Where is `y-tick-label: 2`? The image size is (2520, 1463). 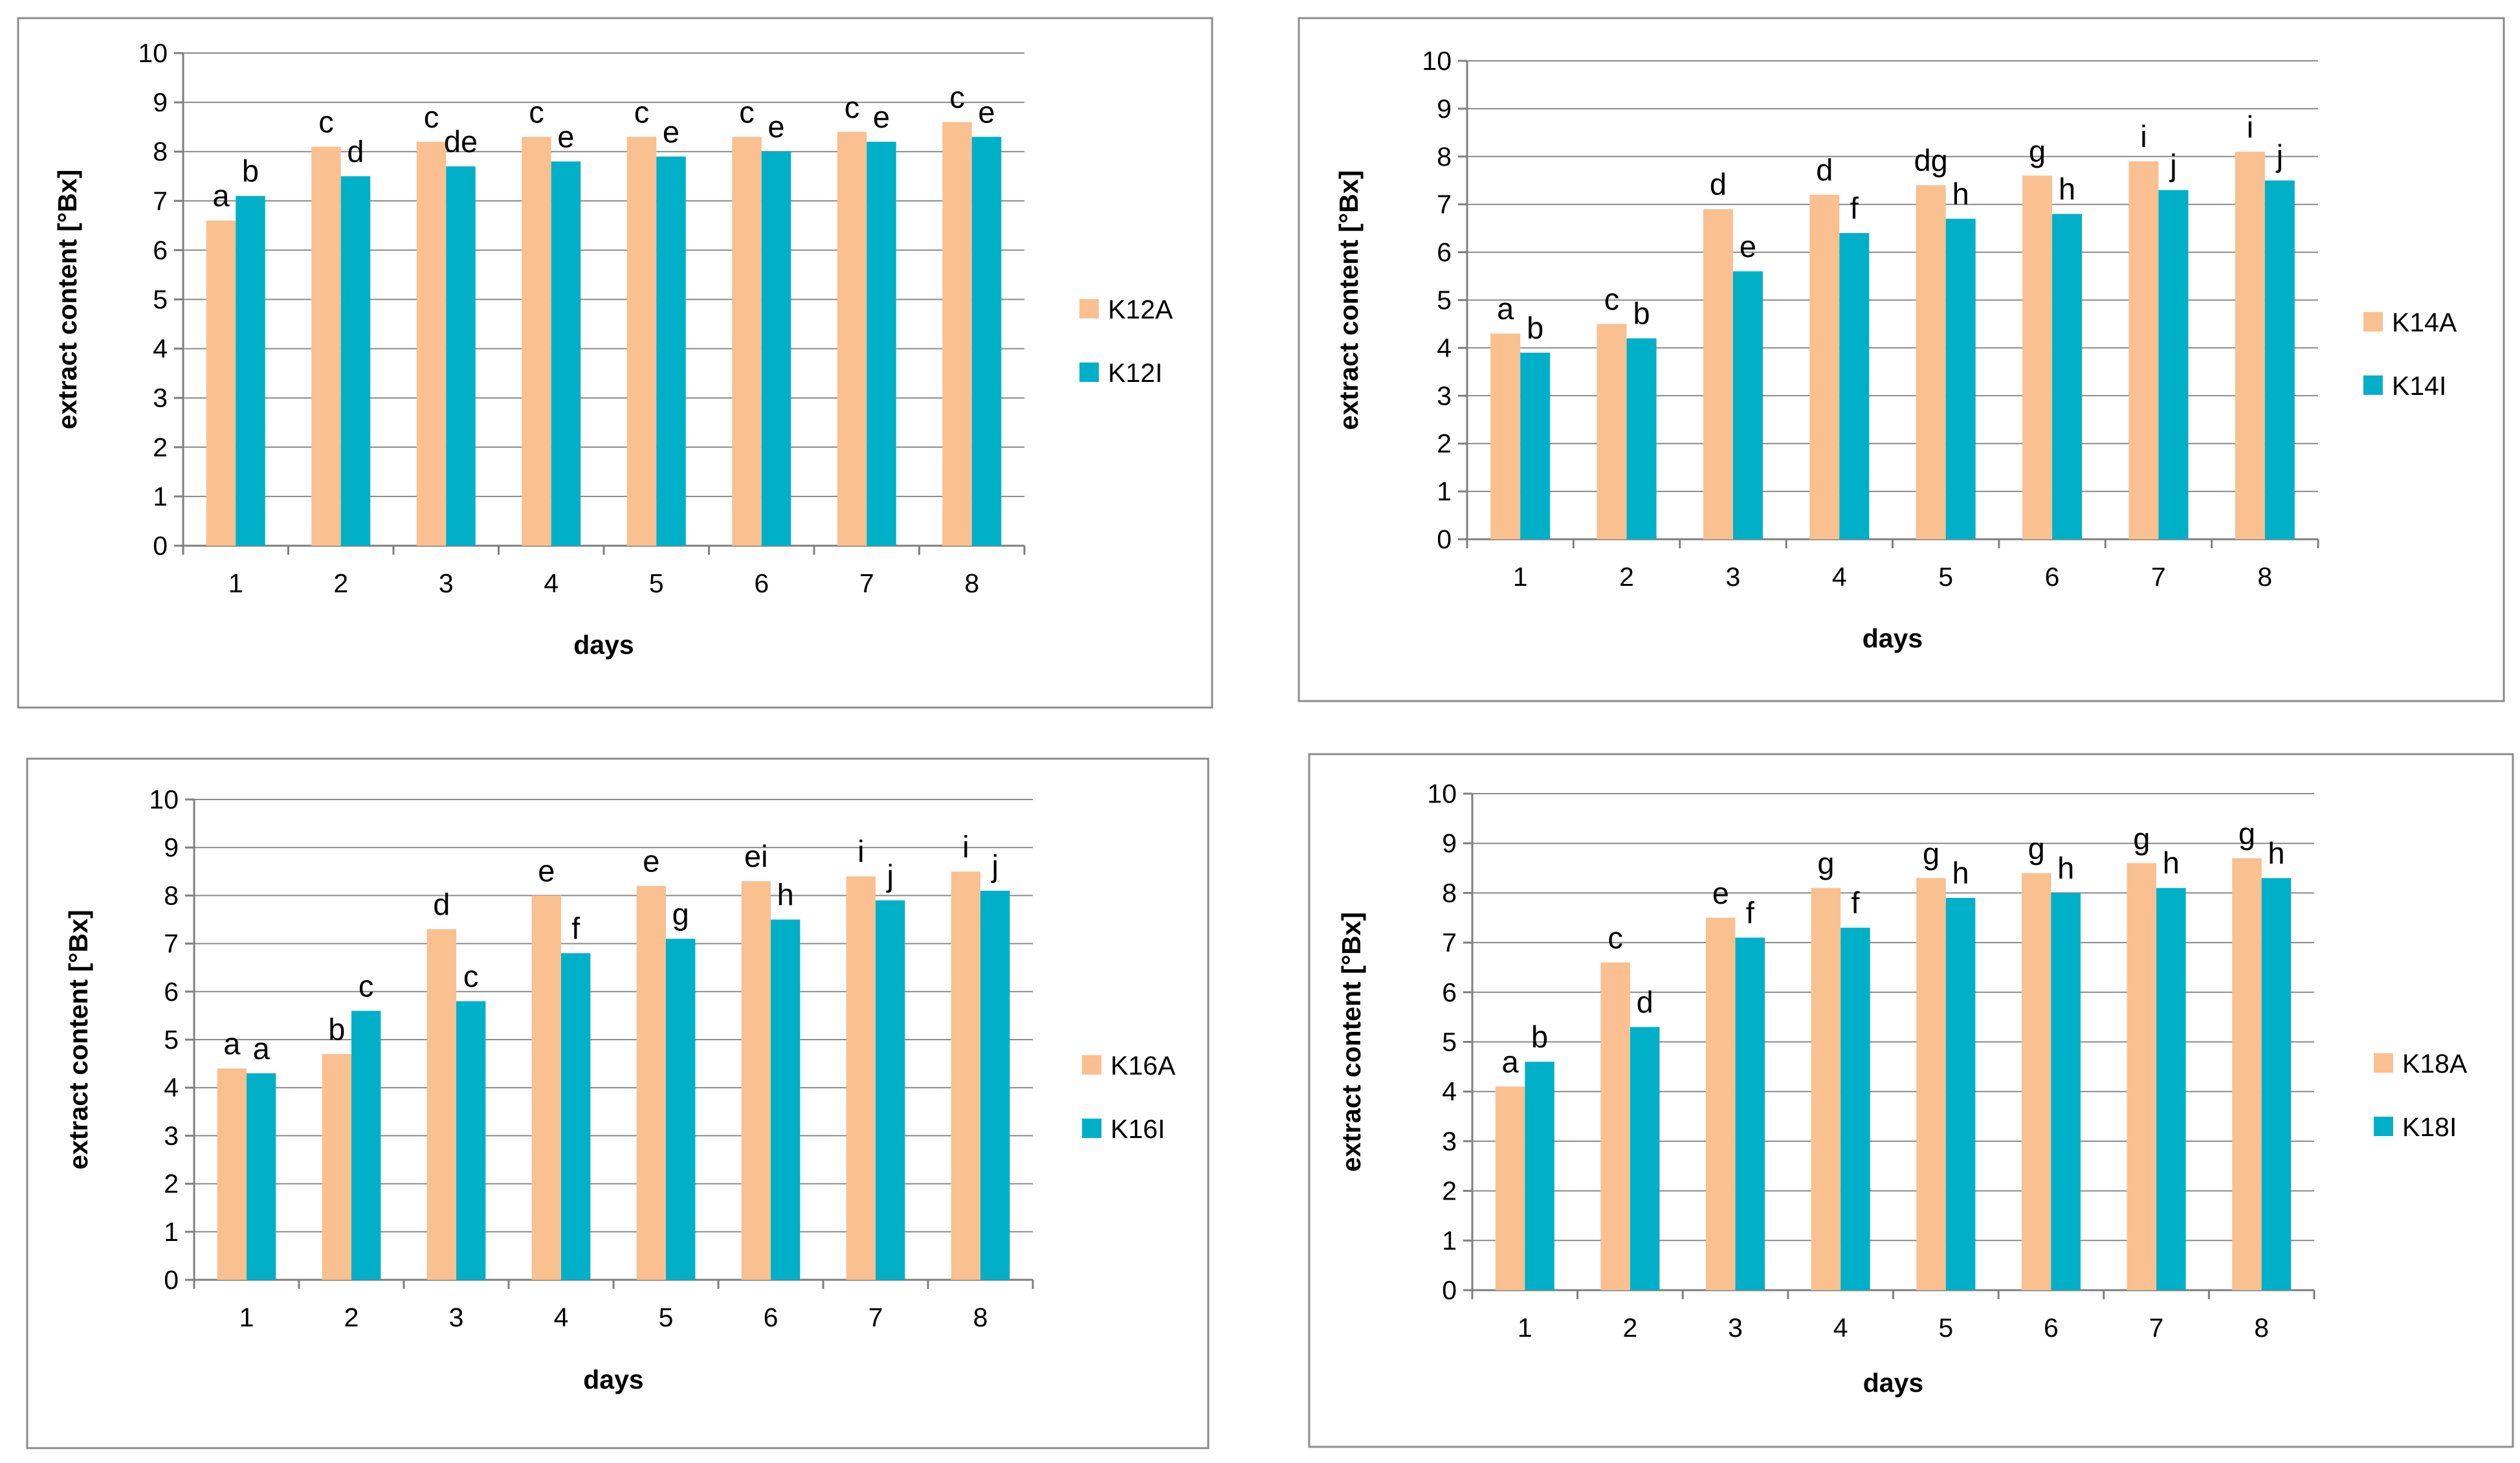
y-tick-label: 2 is located at coordinates (1444, 443).